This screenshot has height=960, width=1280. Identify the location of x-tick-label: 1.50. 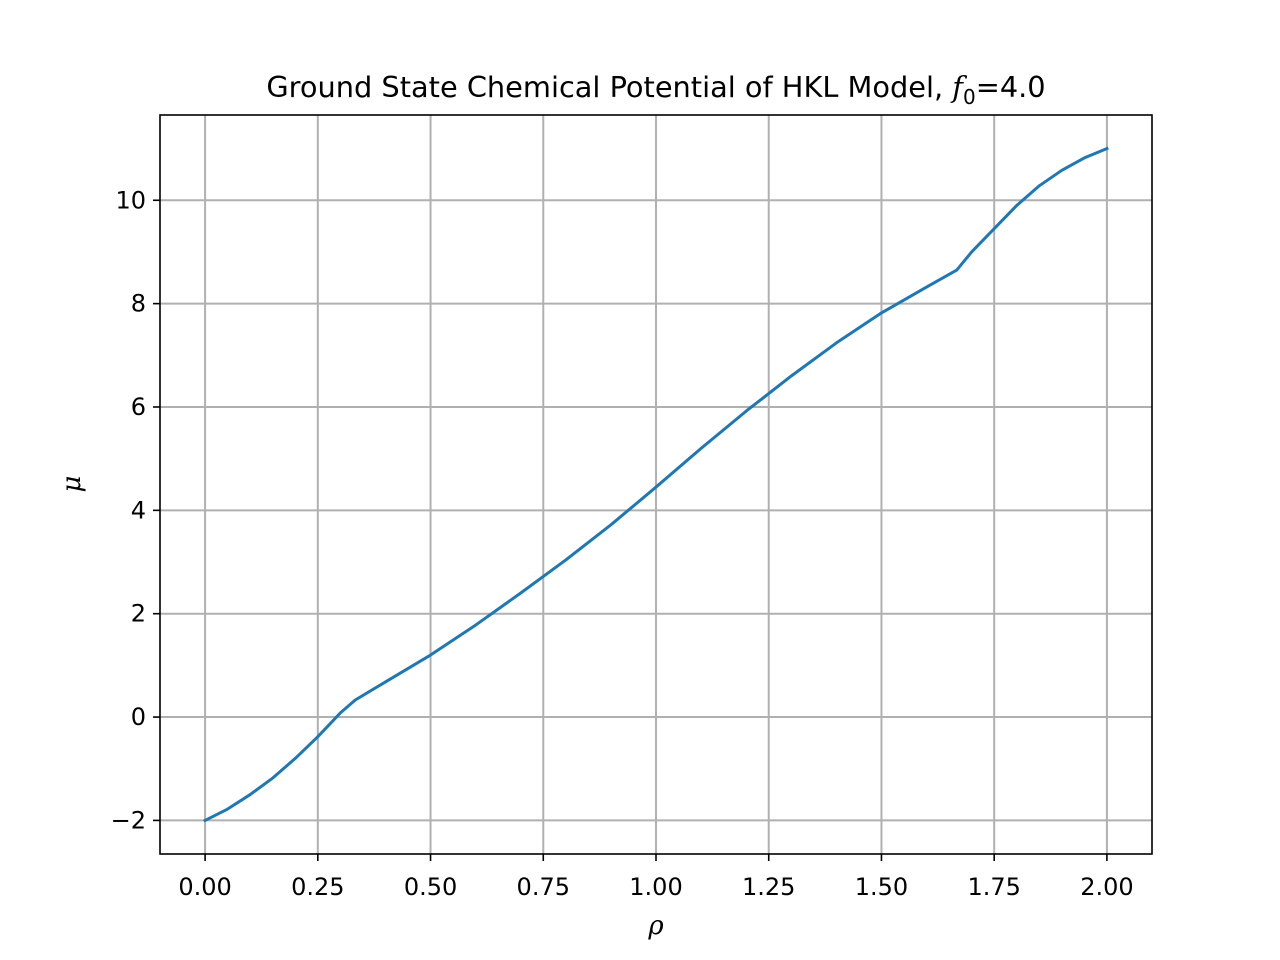
(881, 887).